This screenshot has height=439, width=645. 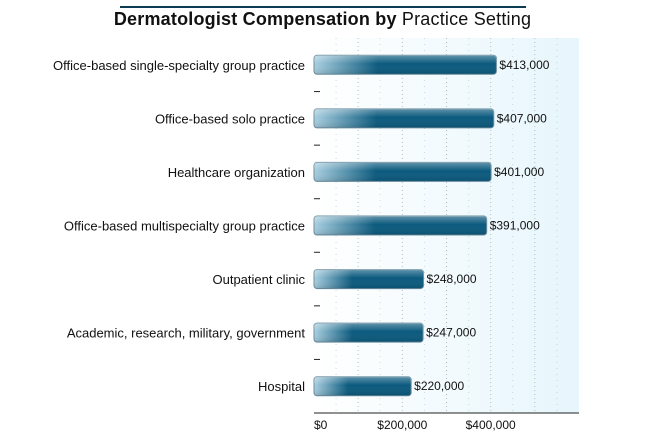 What do you see at coordinates (186, 333) in the screenshot?
I see `category-label: Academic, research, military, government` at bounding box center [186, 333].